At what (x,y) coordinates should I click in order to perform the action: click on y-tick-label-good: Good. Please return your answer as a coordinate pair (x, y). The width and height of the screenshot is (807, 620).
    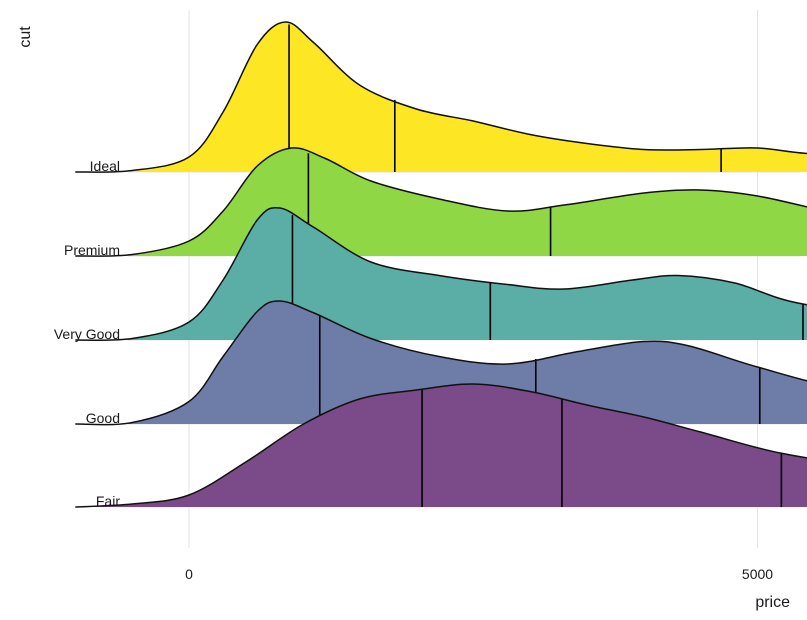
    Looking at the image, I should click on (103, 418).